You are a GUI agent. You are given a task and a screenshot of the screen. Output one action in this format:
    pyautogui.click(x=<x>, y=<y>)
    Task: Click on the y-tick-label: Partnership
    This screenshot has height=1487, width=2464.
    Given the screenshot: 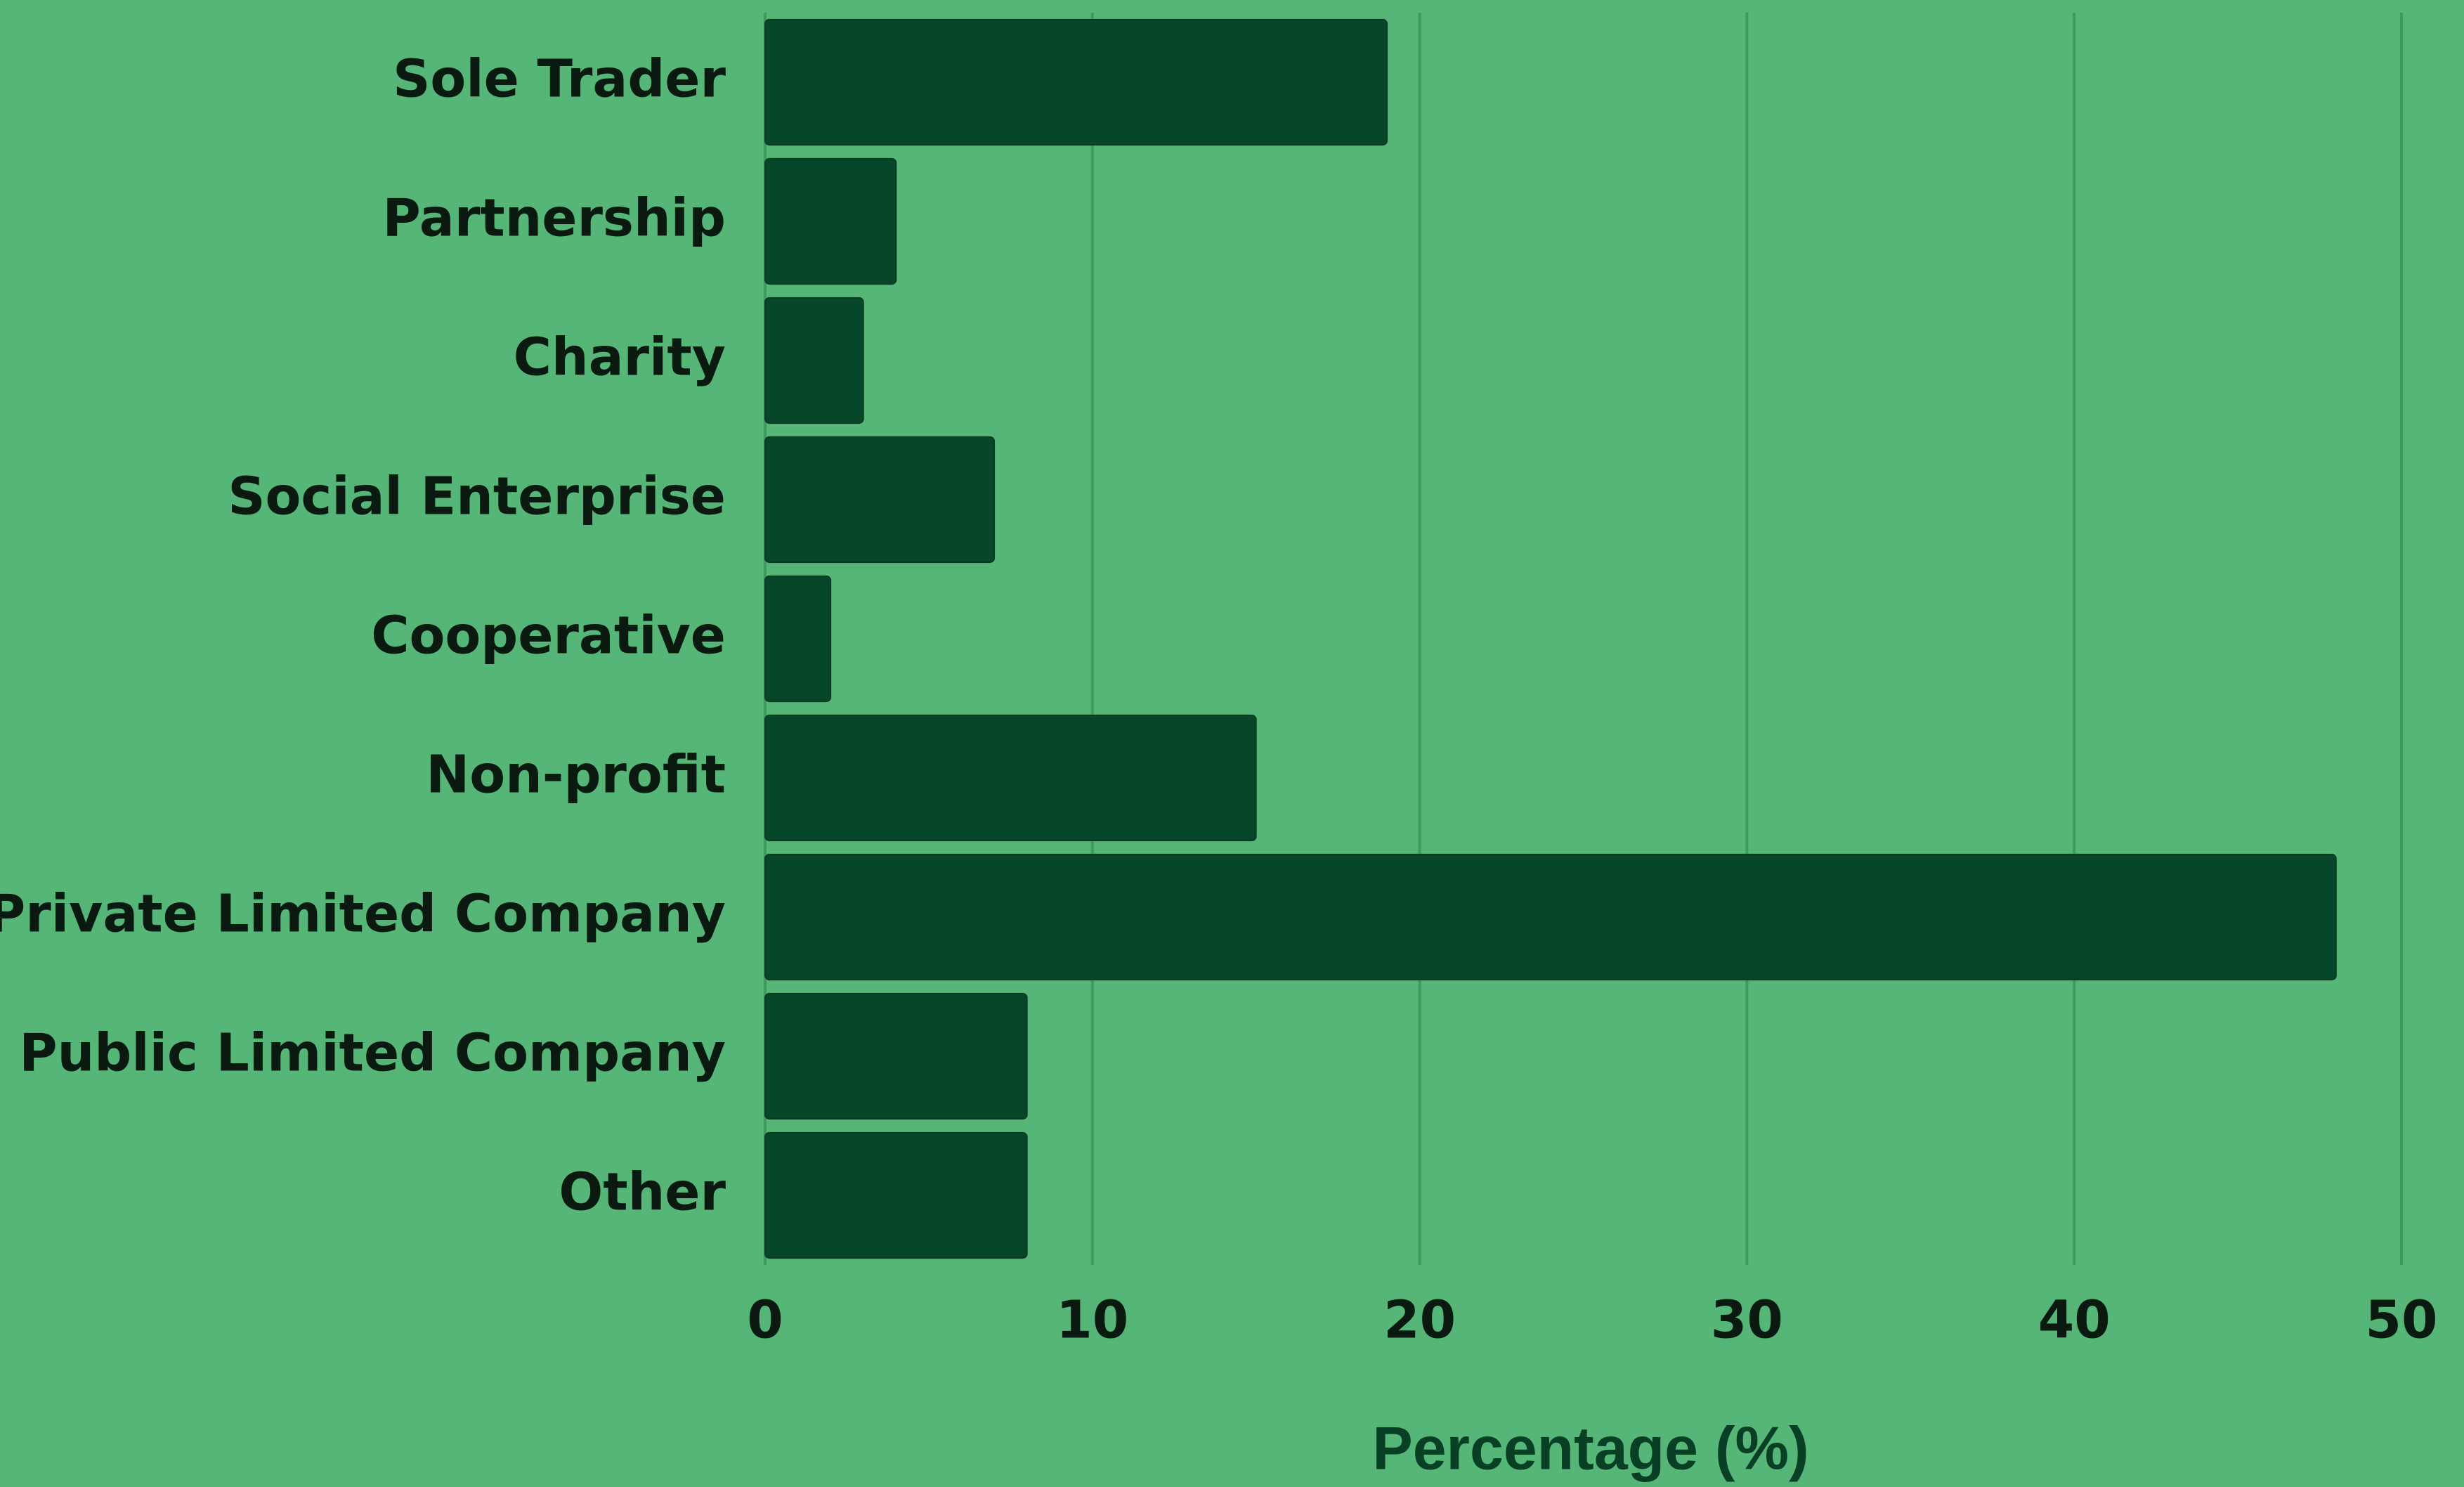 What is the action you would take?
    pyautogui.click(x=555, y=218)
    